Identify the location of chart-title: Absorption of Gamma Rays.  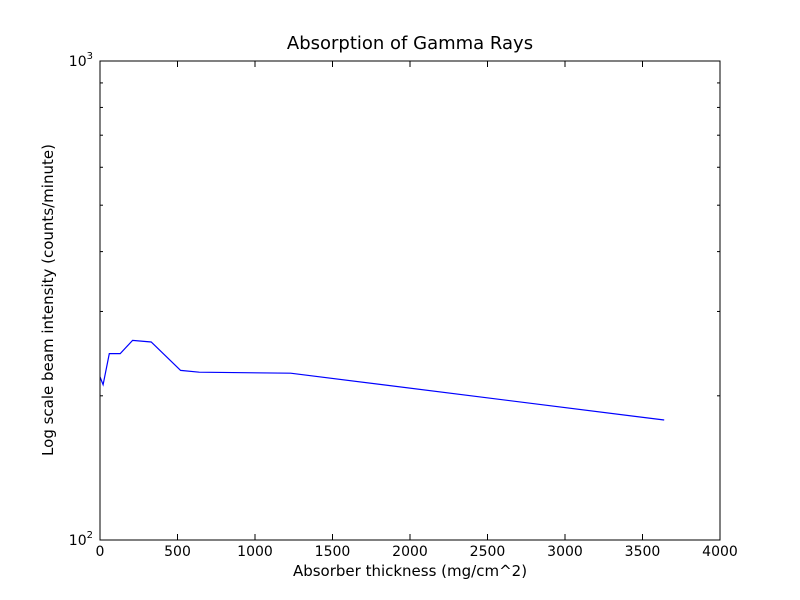
(410, 43).